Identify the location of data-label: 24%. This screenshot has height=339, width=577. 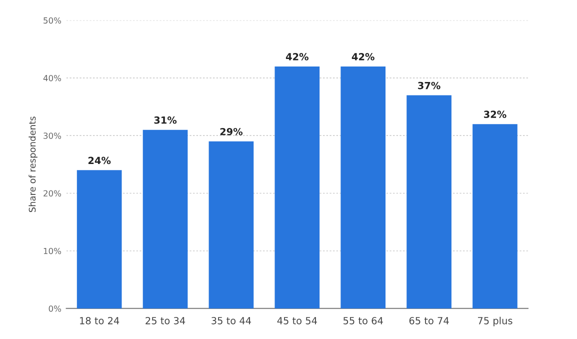
(99, 160).